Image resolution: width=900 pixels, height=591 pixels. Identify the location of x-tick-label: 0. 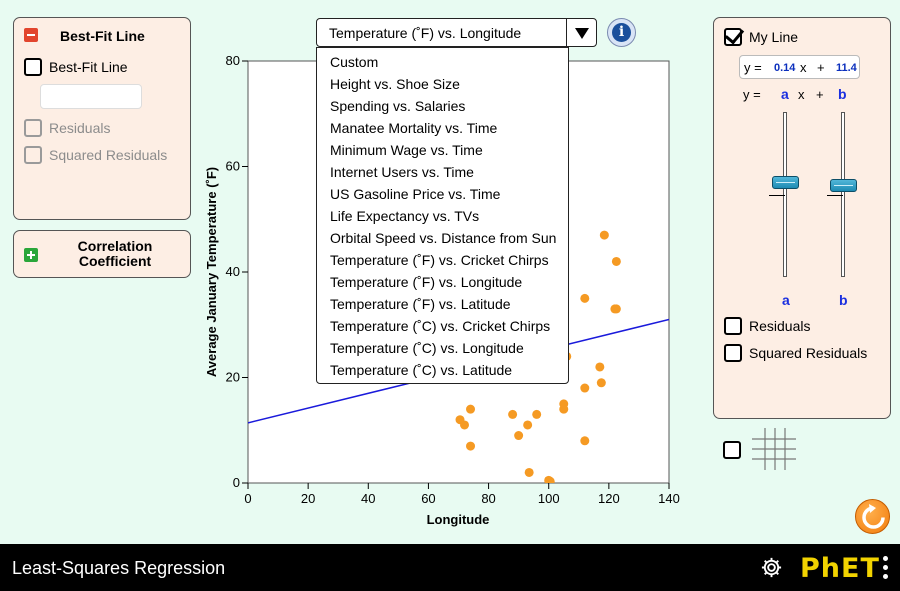
(247, 498).